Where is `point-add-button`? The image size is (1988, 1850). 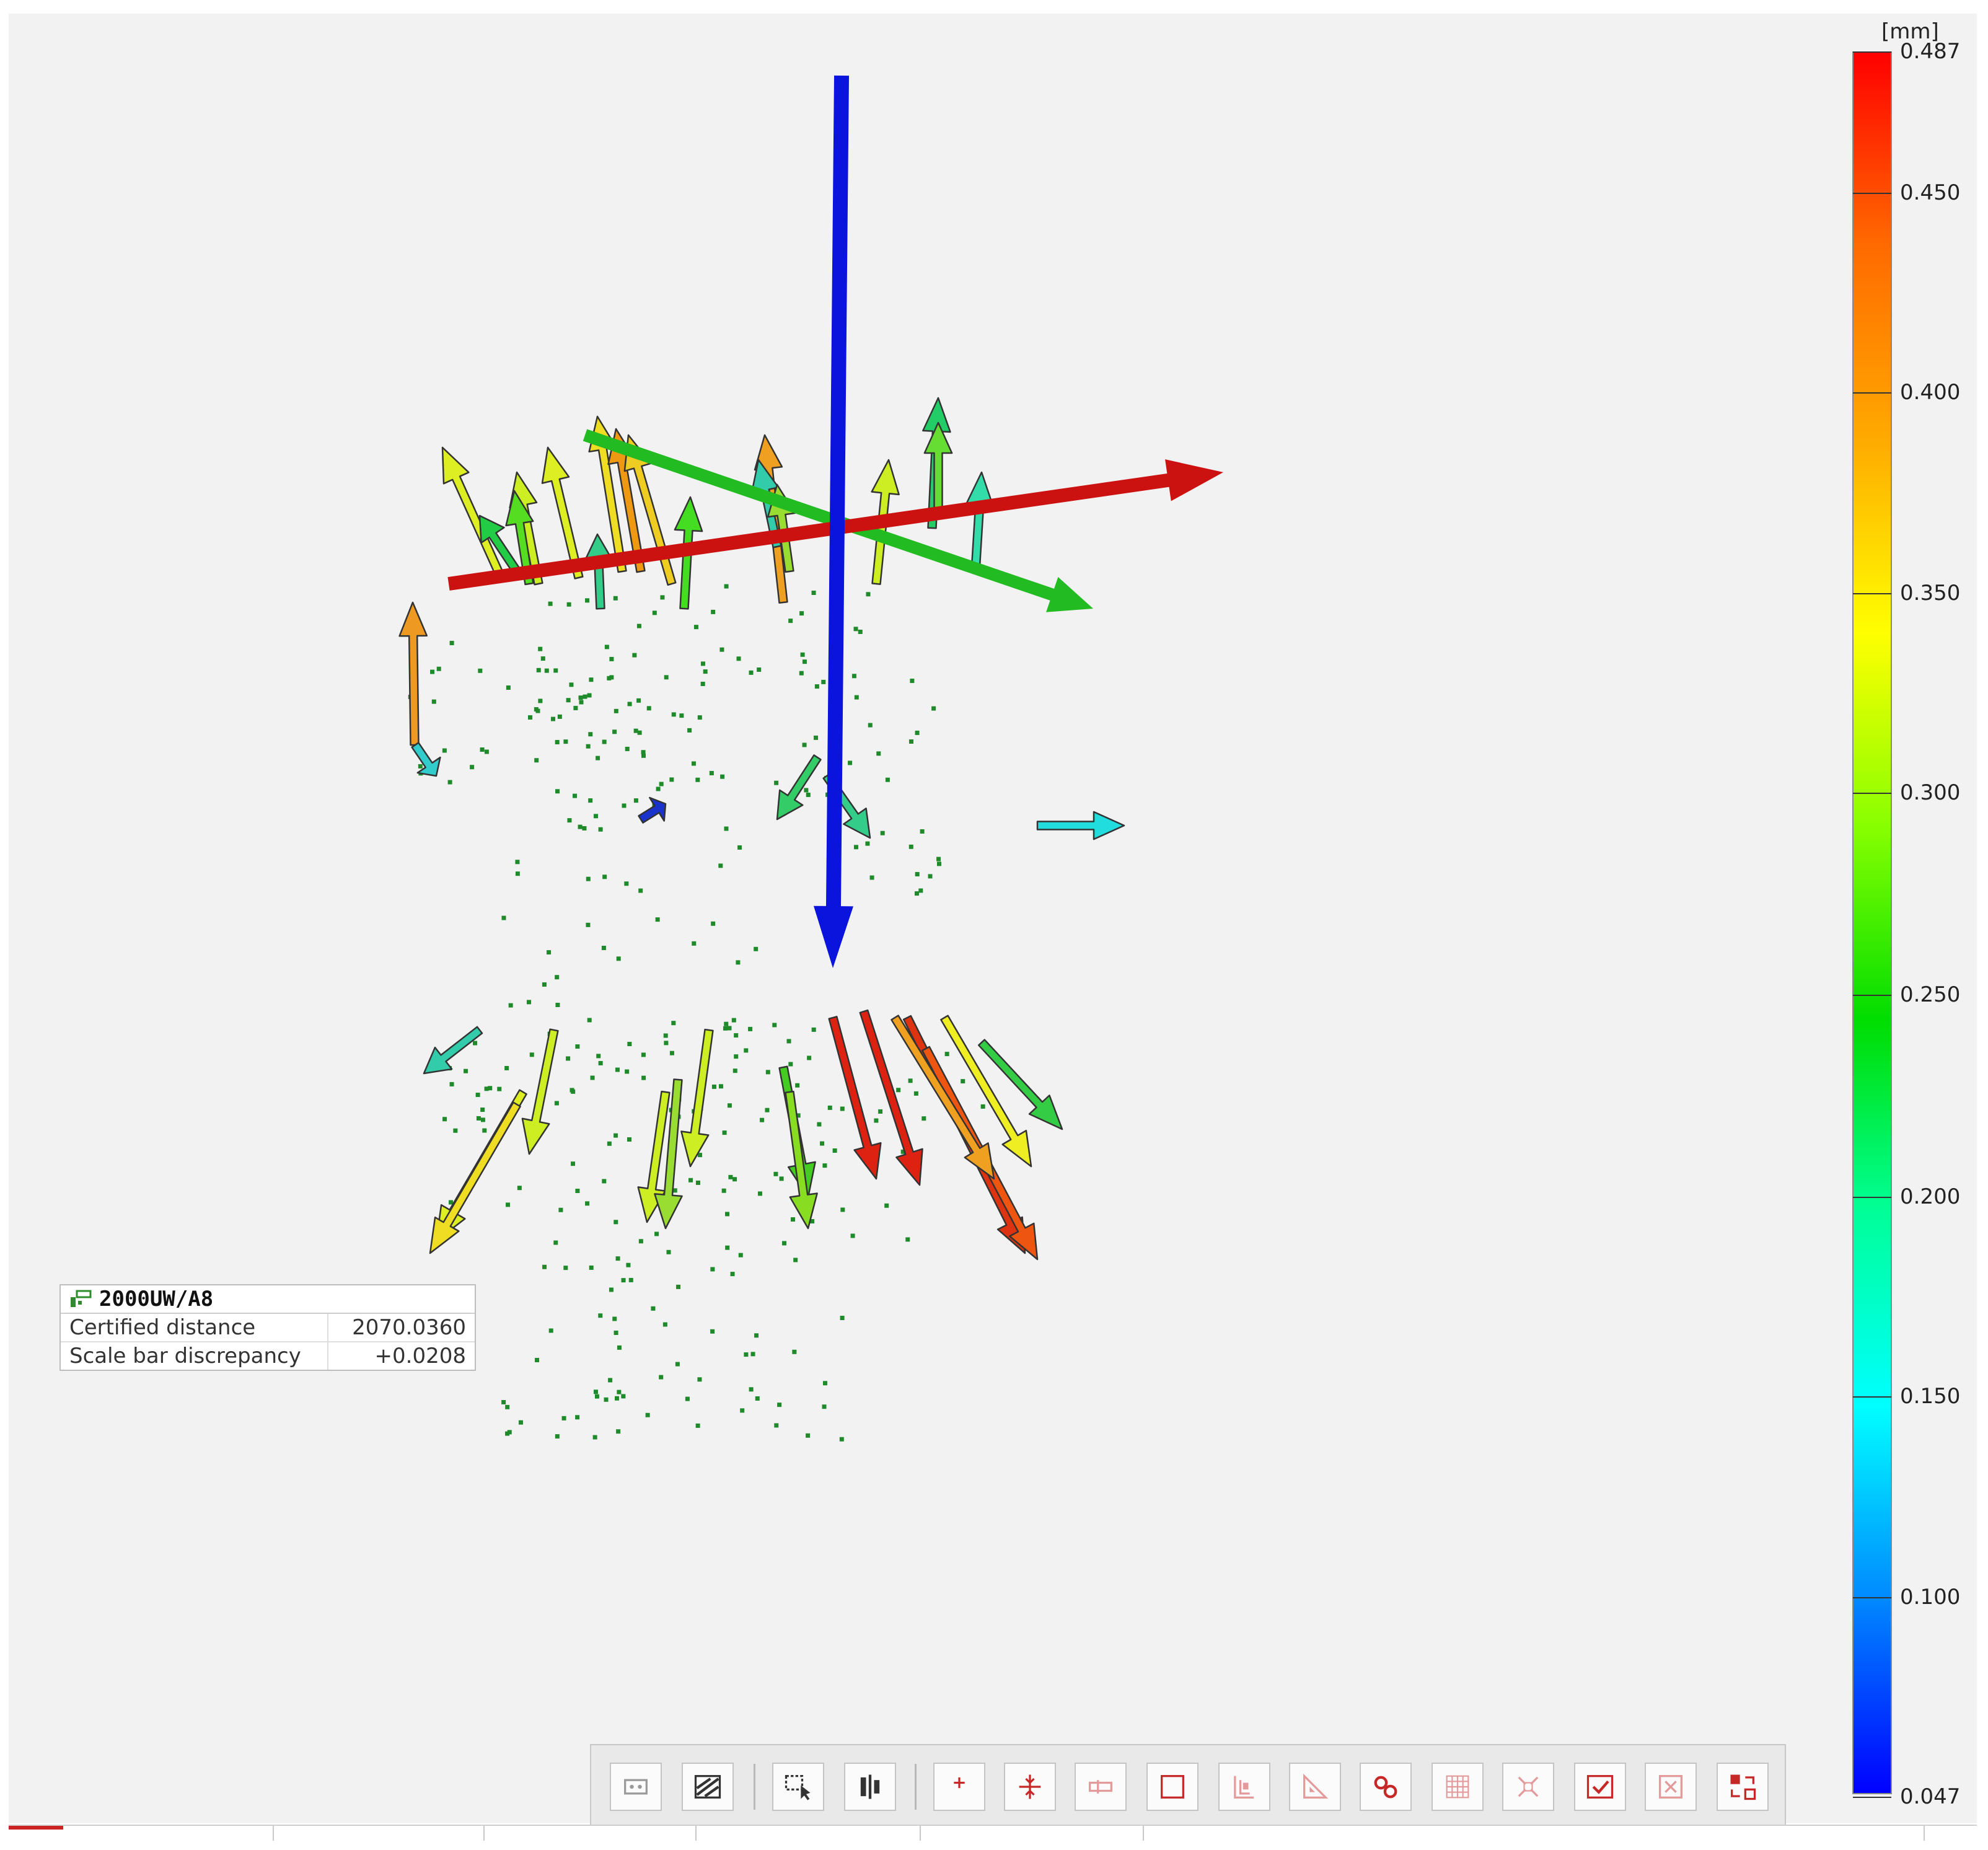 point-add-button is located at coordinates (959, 1787).